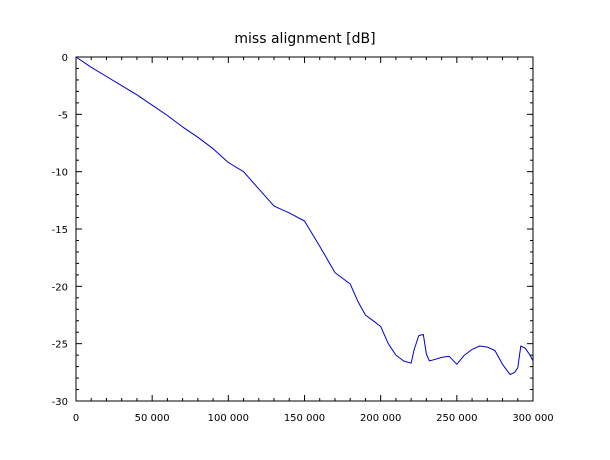 This screenshot has height=460, width=610. What do you see at coordinates (532, 418) in the screenshot?
I see `x-tick-label: 300 000` at bounding box center [532, 418].